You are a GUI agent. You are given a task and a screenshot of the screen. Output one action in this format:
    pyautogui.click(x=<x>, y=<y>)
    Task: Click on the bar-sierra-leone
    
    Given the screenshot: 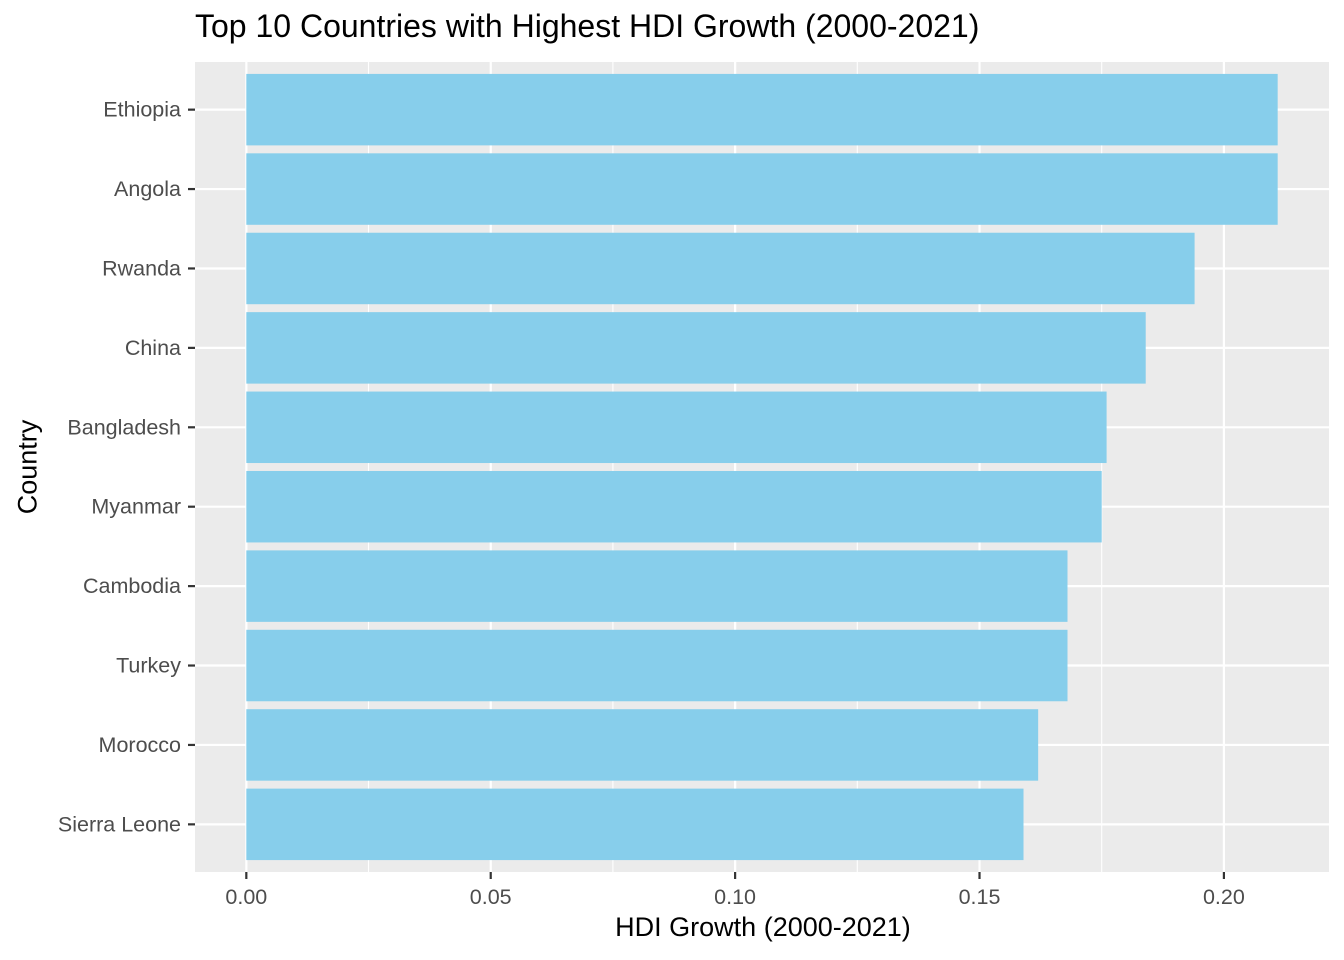 What is the action you would take?
    pyautogui.click(x=635, y=824)
    